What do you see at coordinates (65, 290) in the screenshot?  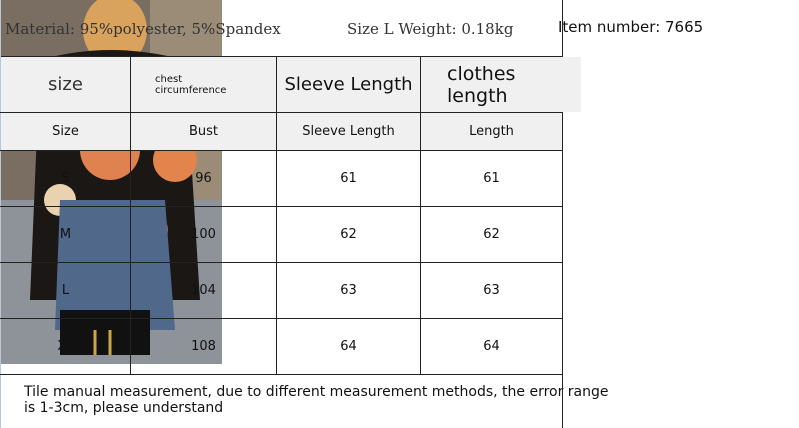 I see `table-row-cell: L` at bounding box center [65, 290].